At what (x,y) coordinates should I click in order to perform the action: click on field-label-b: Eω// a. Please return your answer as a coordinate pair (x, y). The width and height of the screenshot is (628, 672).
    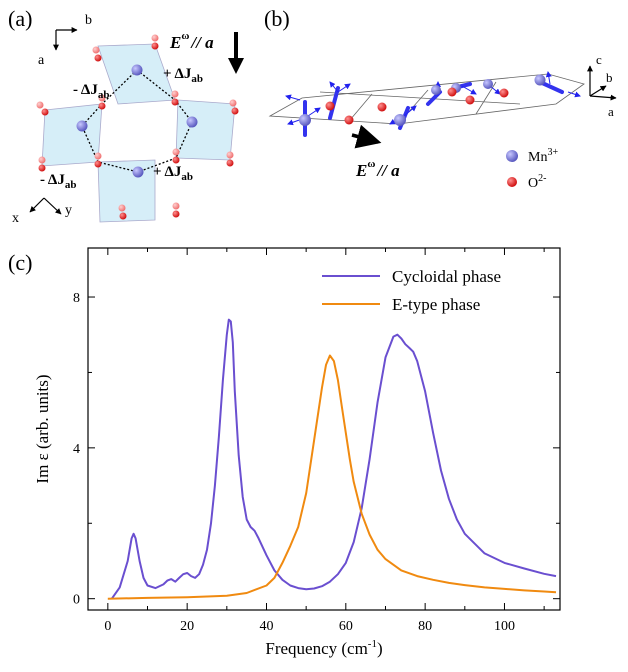
    Looking at the image, I should click on (377, 169).